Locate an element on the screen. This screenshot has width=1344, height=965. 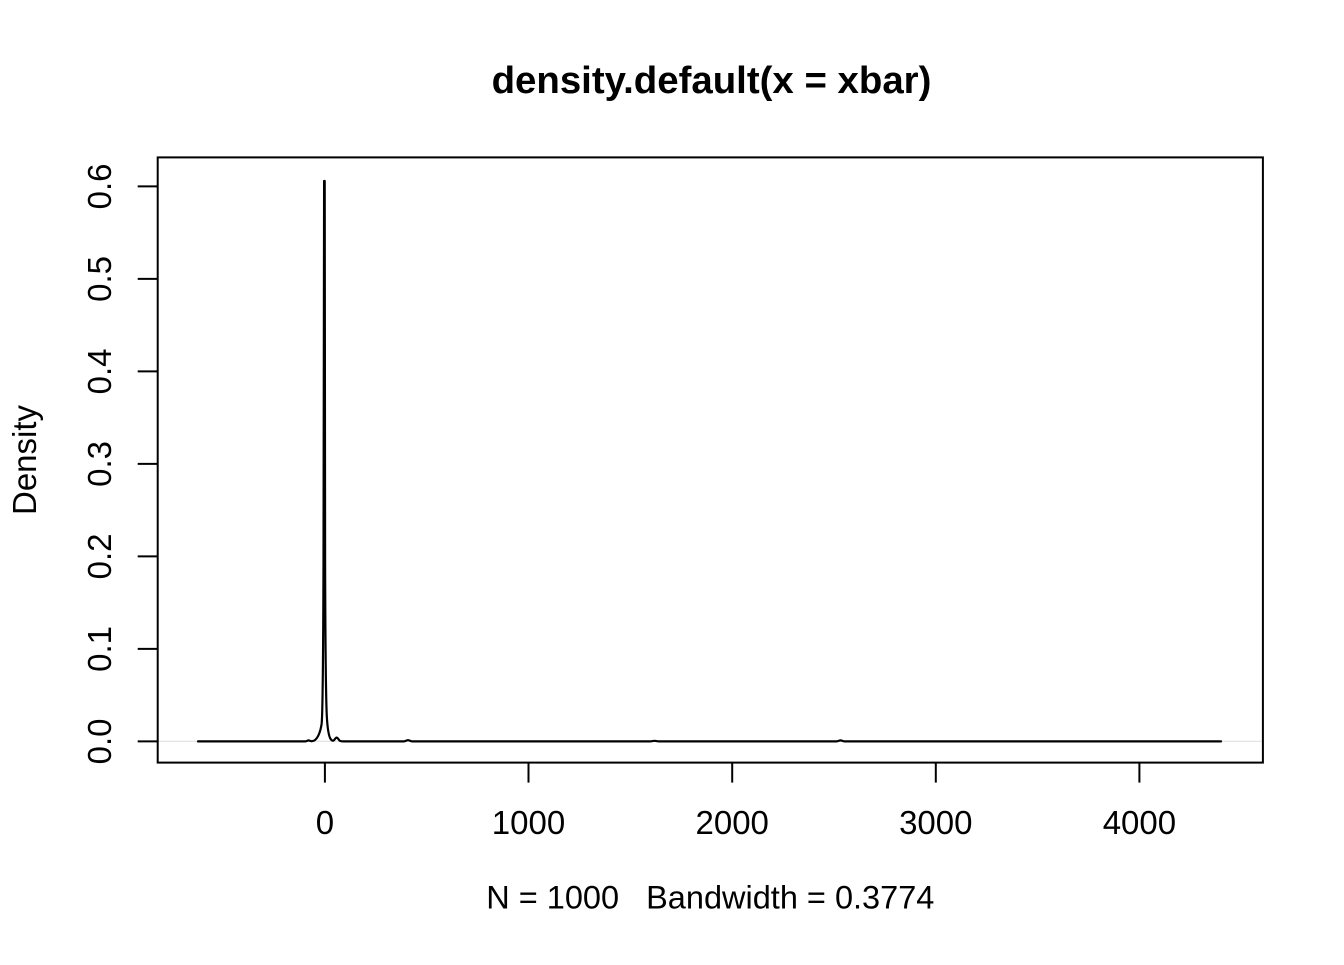
svg-text: 4000 is located at coordinates (1139, 822).